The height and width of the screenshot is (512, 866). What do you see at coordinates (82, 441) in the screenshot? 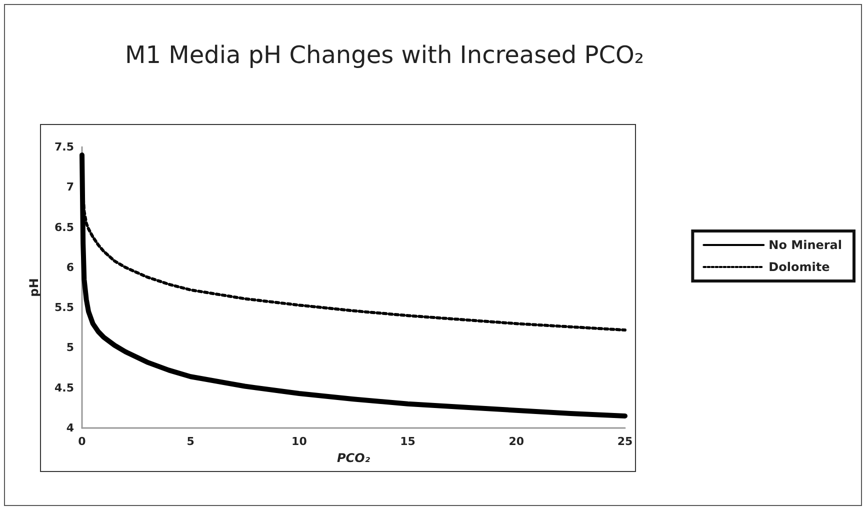
I see `x-tick-label: 0` at bounding box center [82, 441].